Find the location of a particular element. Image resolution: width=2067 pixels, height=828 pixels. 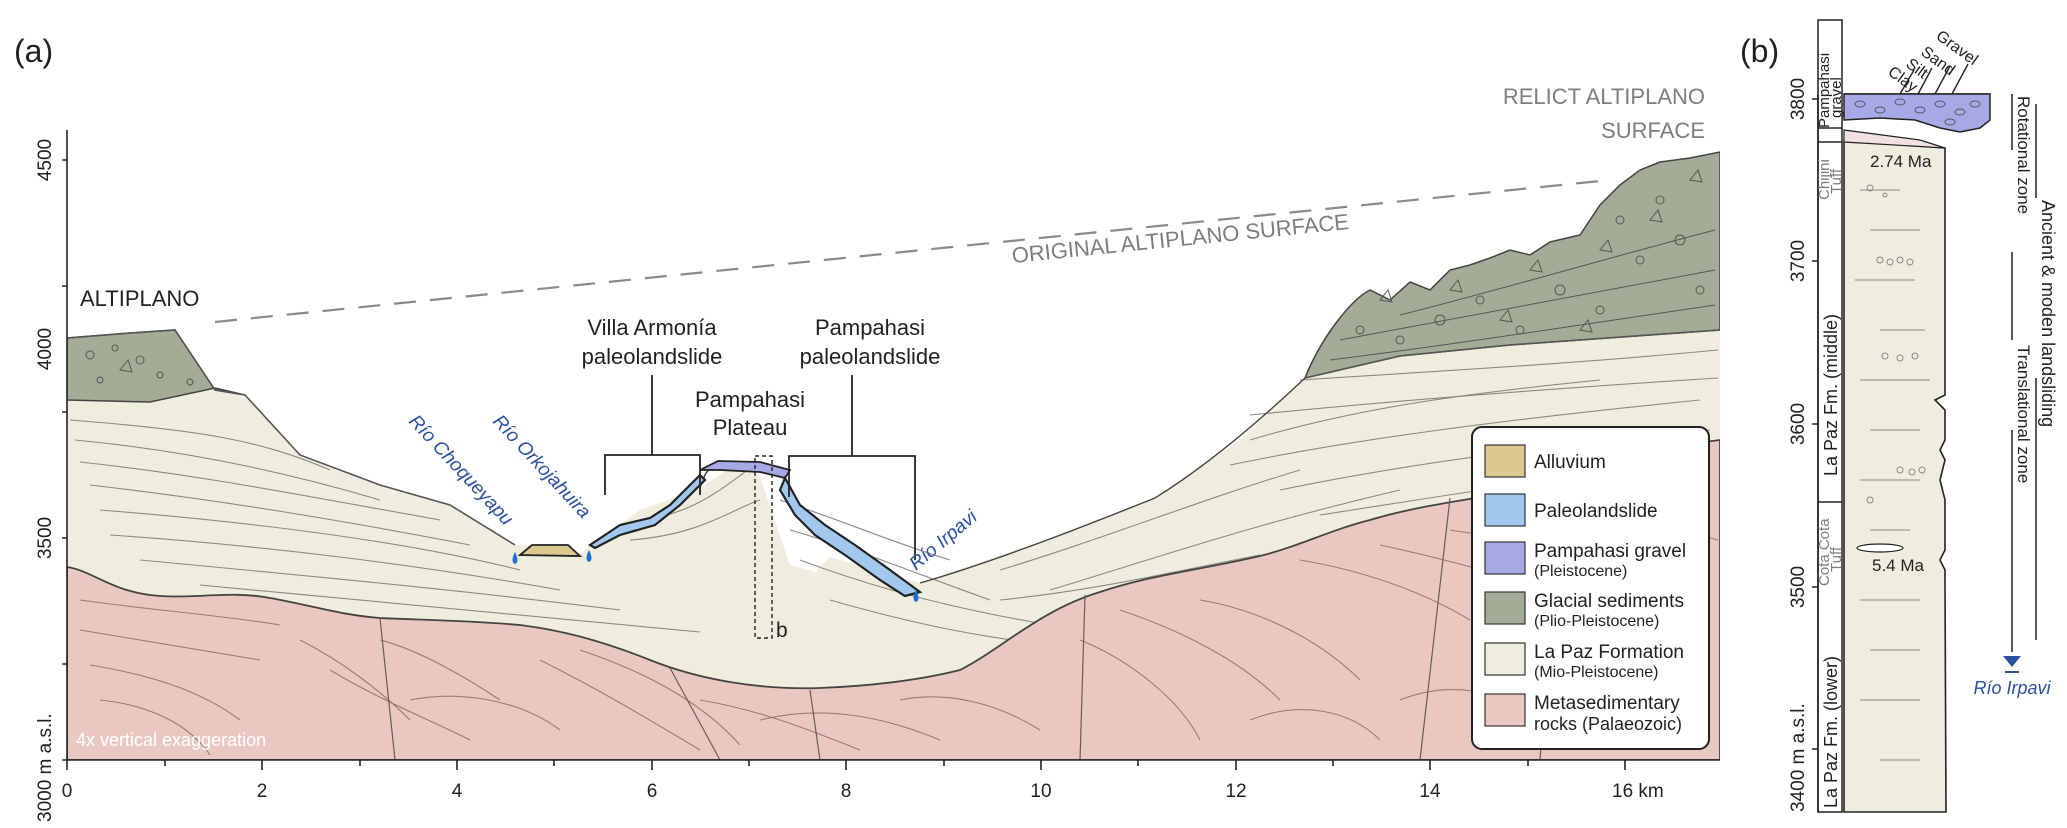

legend-item-metasedimentary: Metasedimentary rocks (Palaeozoic) is located at coordinates (1583, 713).